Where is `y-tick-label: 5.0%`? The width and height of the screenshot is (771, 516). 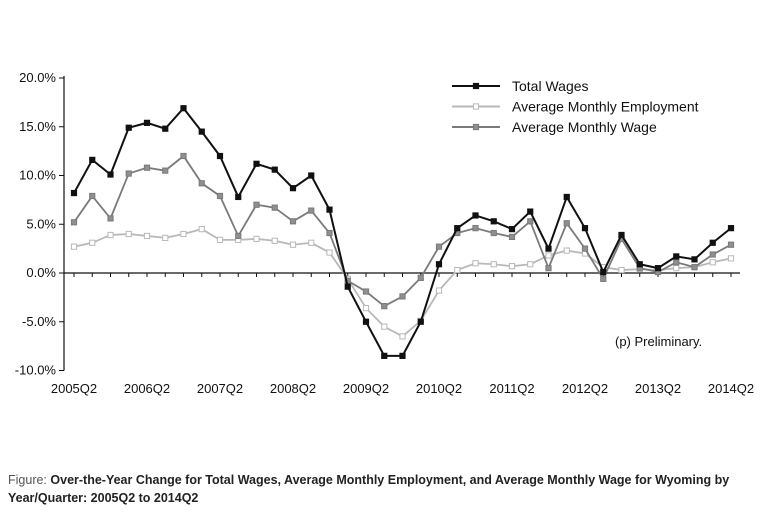 y-tick-label: 5.0% is located at coordinates (41, 223).